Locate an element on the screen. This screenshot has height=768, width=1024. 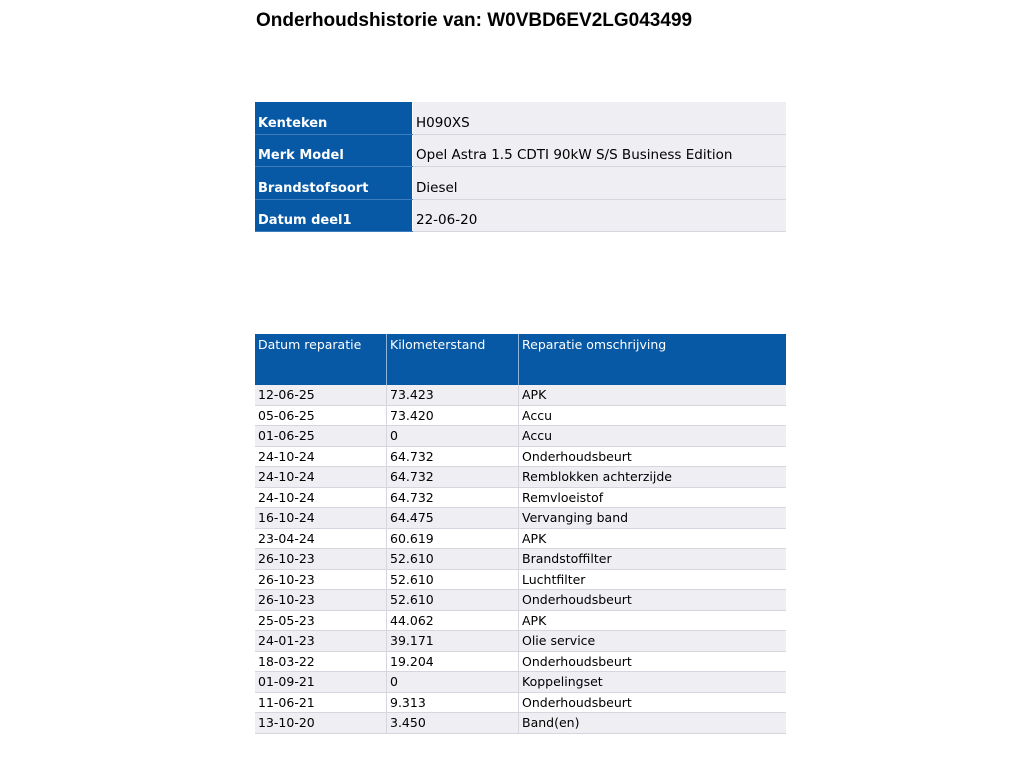
cell-omschrijving: Olie service is located at coordinates (652, 641).